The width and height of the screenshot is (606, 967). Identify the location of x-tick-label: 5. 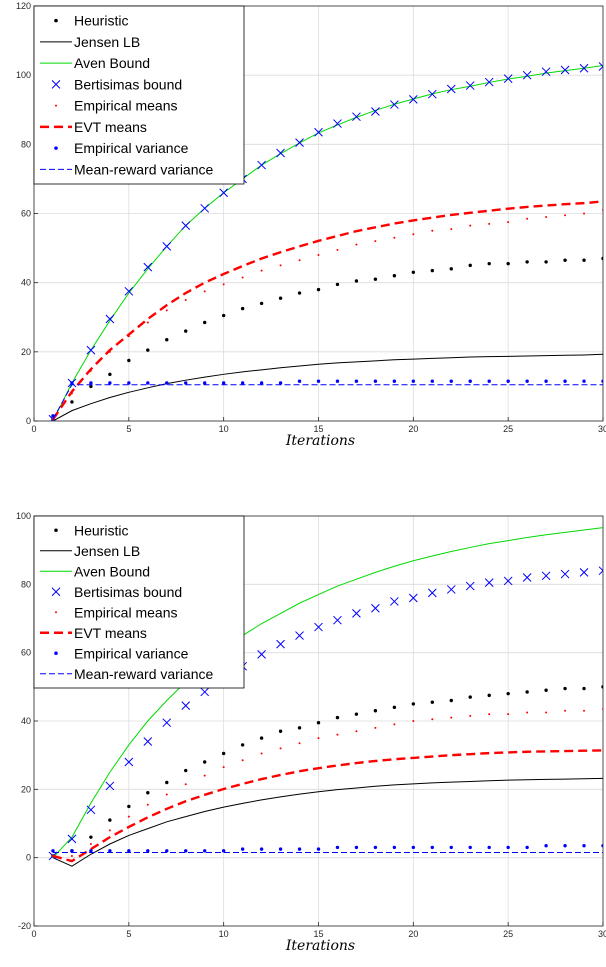
(128, 429).